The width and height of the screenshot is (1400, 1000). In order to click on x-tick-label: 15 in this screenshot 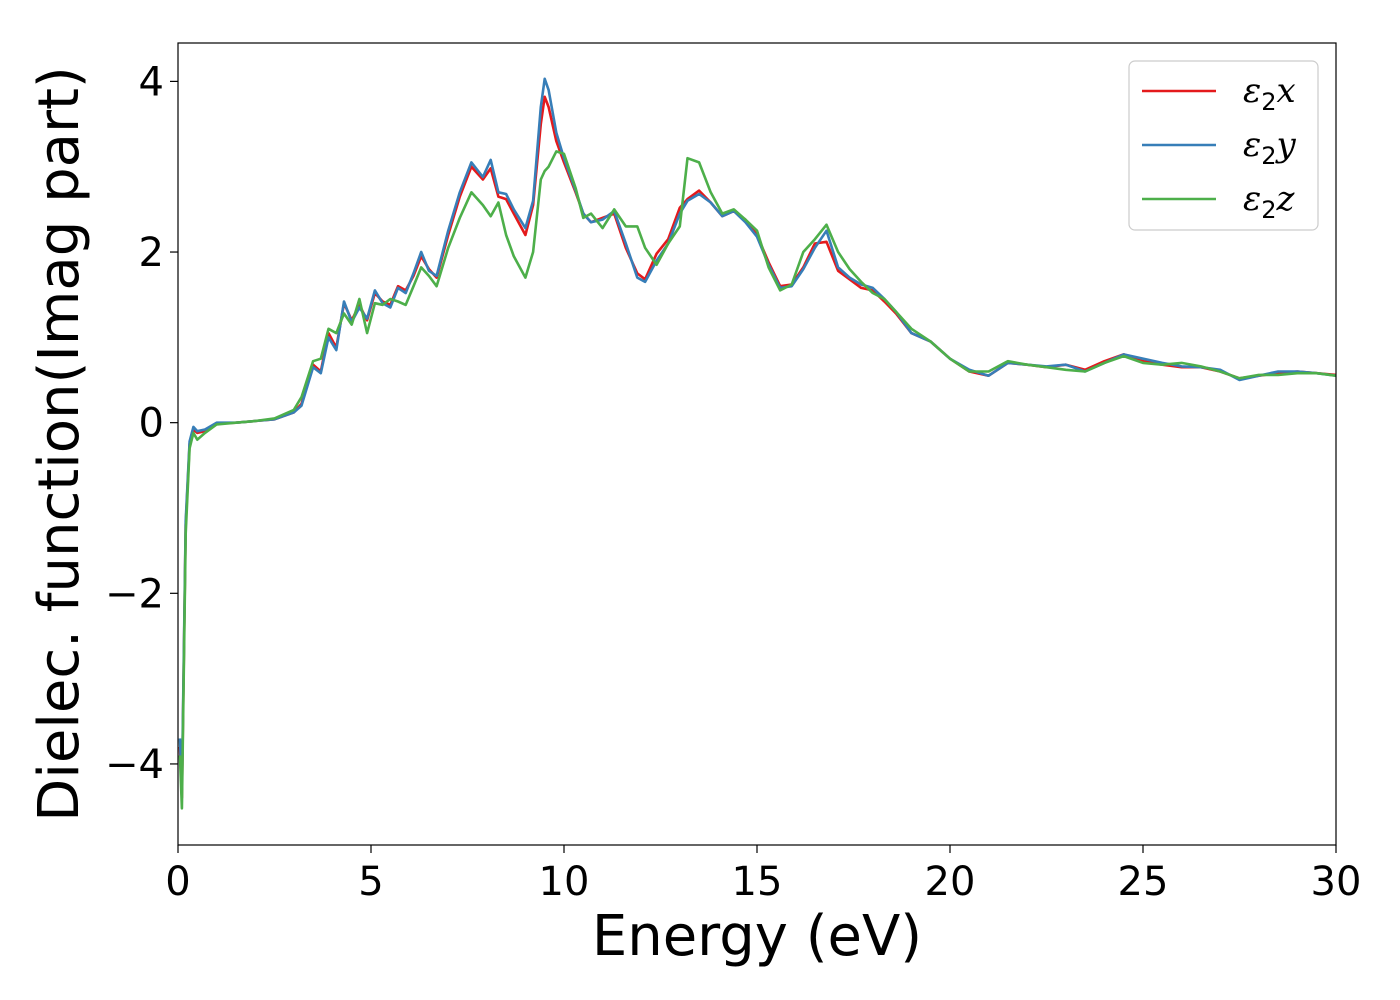, I will do `click(757, 882)`.